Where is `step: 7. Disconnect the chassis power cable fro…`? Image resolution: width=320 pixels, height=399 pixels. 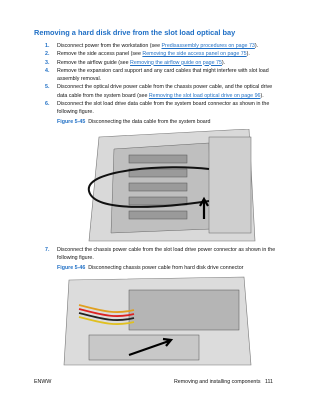 step: 7. Disconnect the chassis power cable fro… is located at coordinates (161, 254).